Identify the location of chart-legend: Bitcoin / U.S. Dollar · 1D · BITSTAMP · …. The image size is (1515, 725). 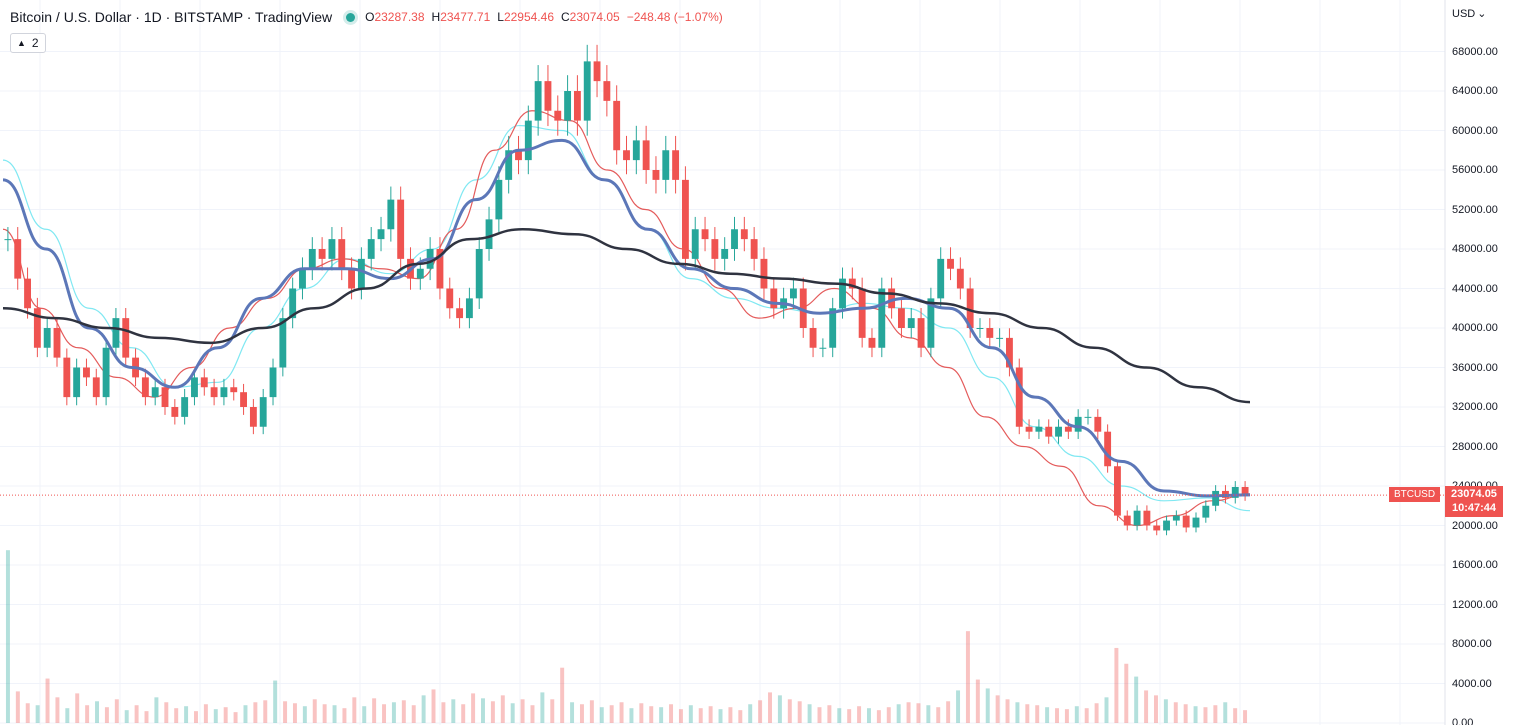
(366, 17).